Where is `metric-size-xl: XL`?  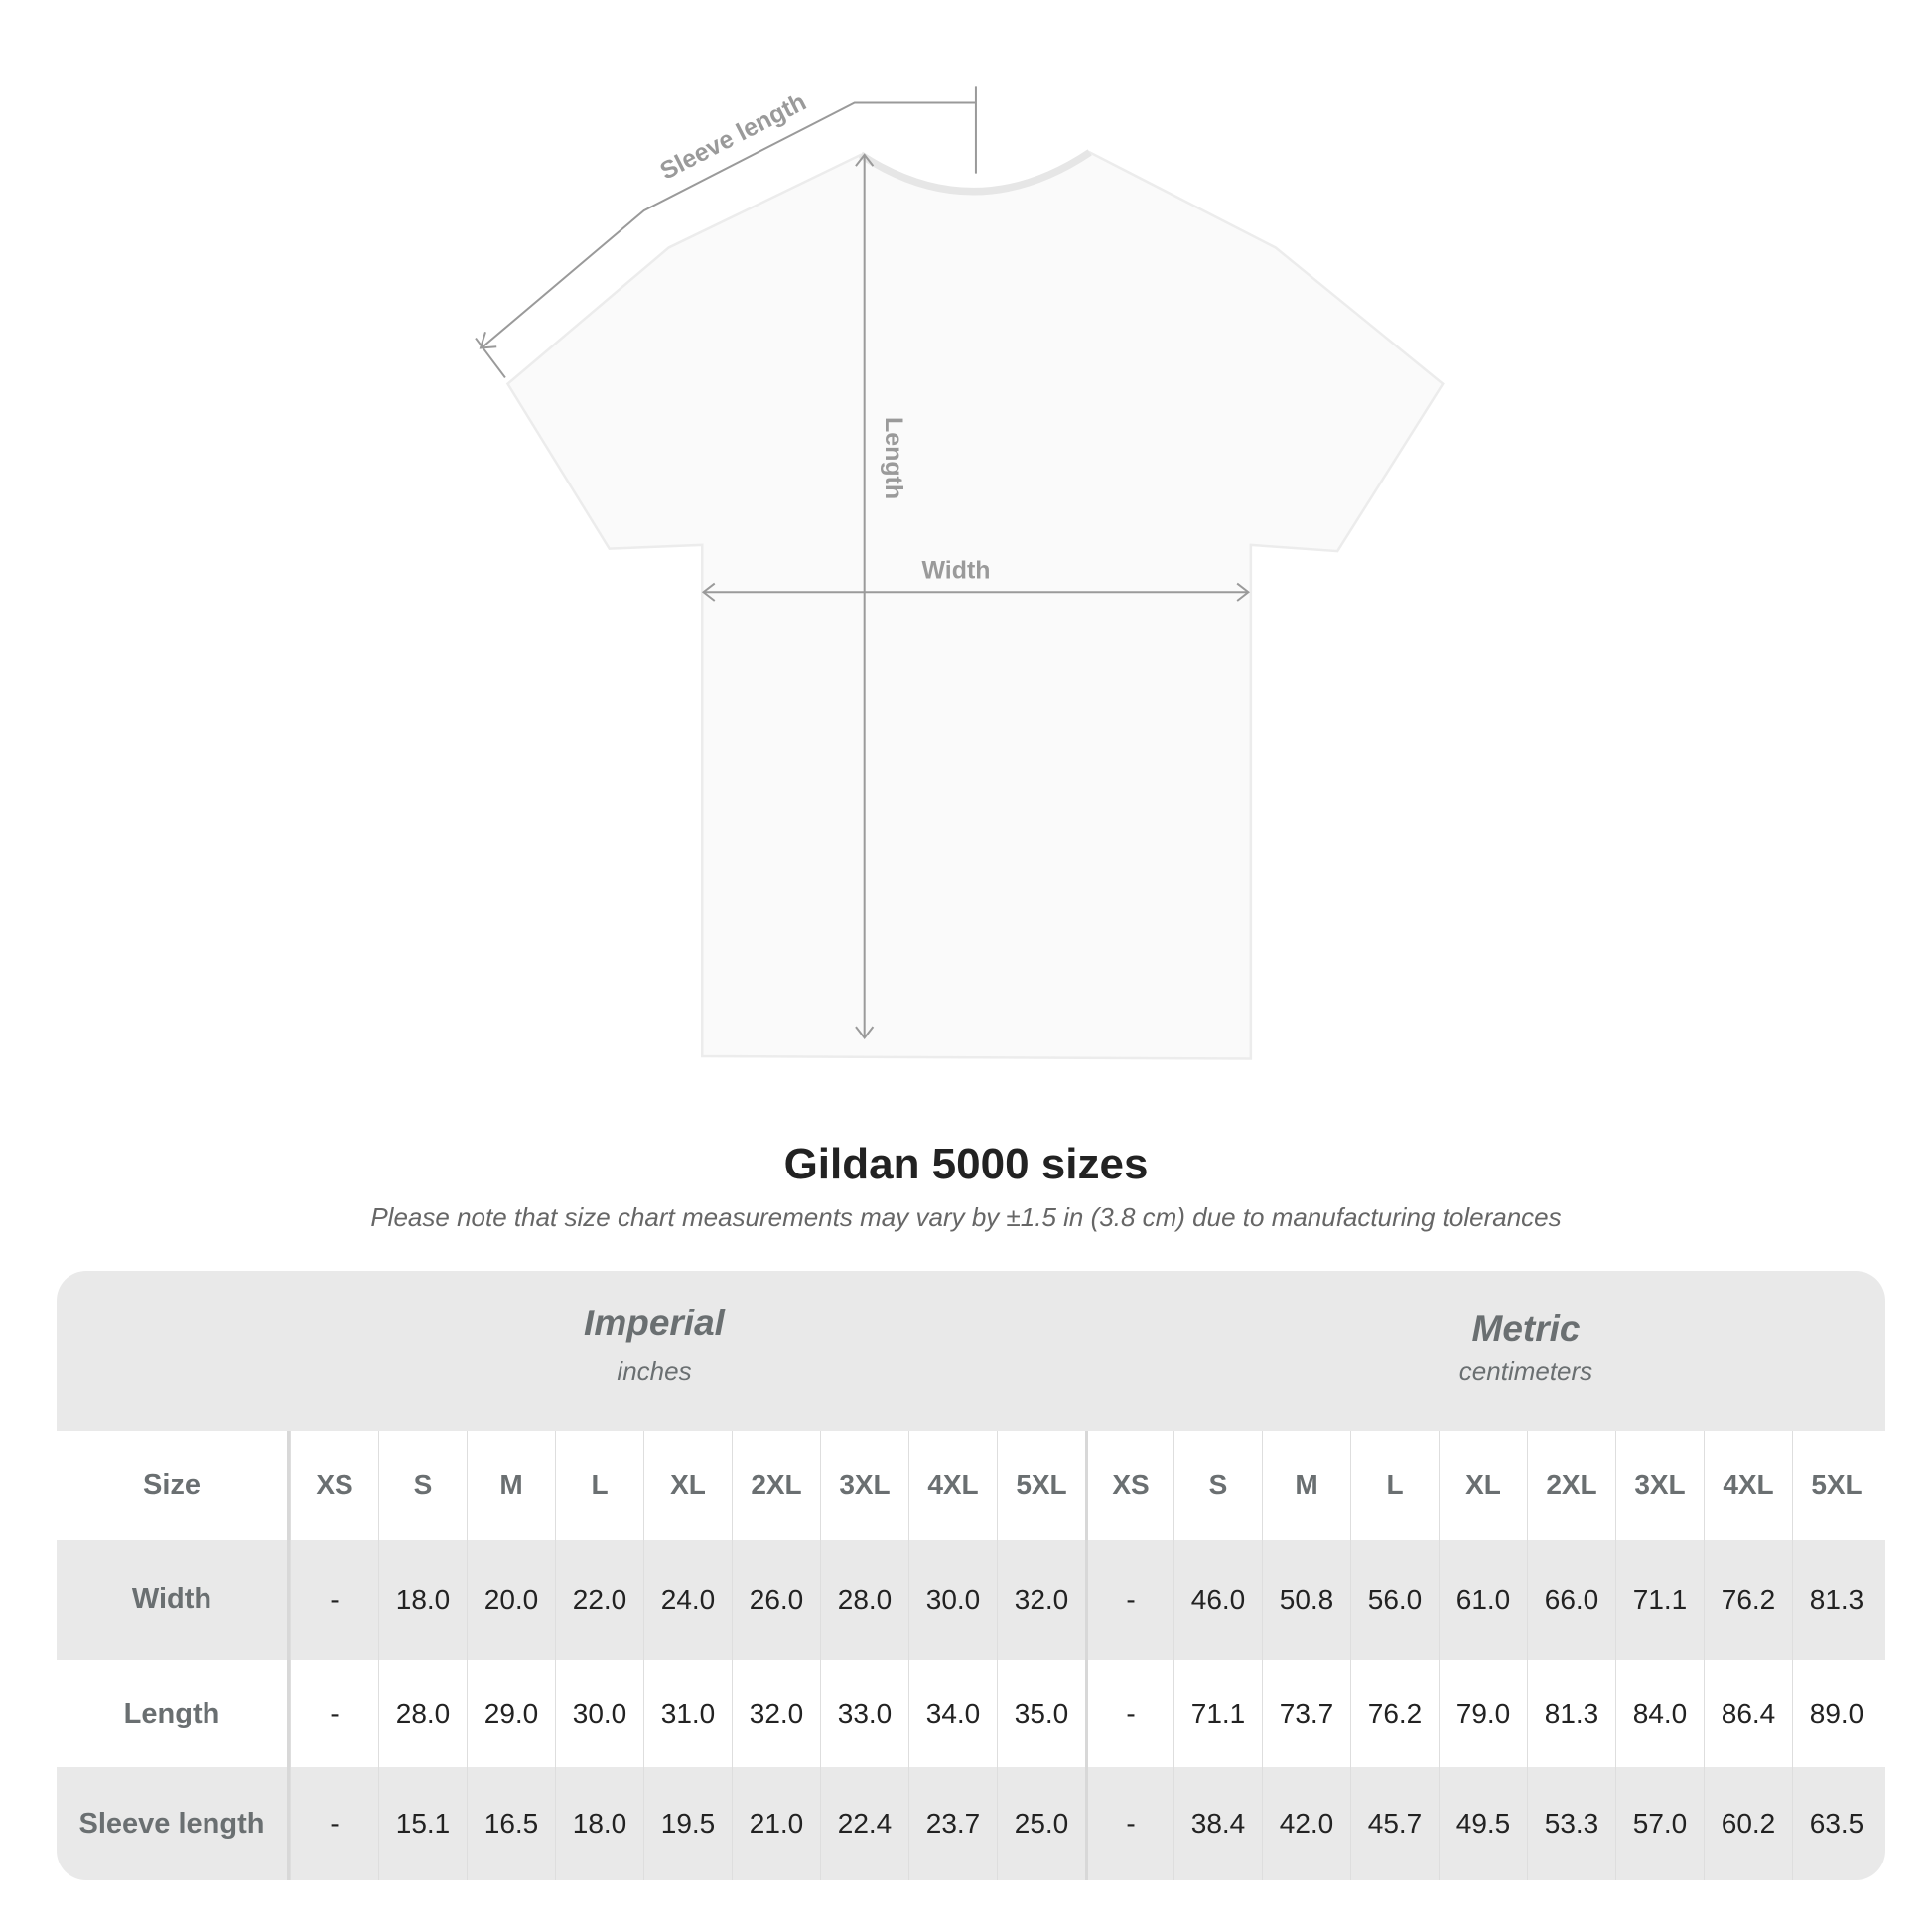 metric-size-xl: XL is located at coordinates (1483, 1486).